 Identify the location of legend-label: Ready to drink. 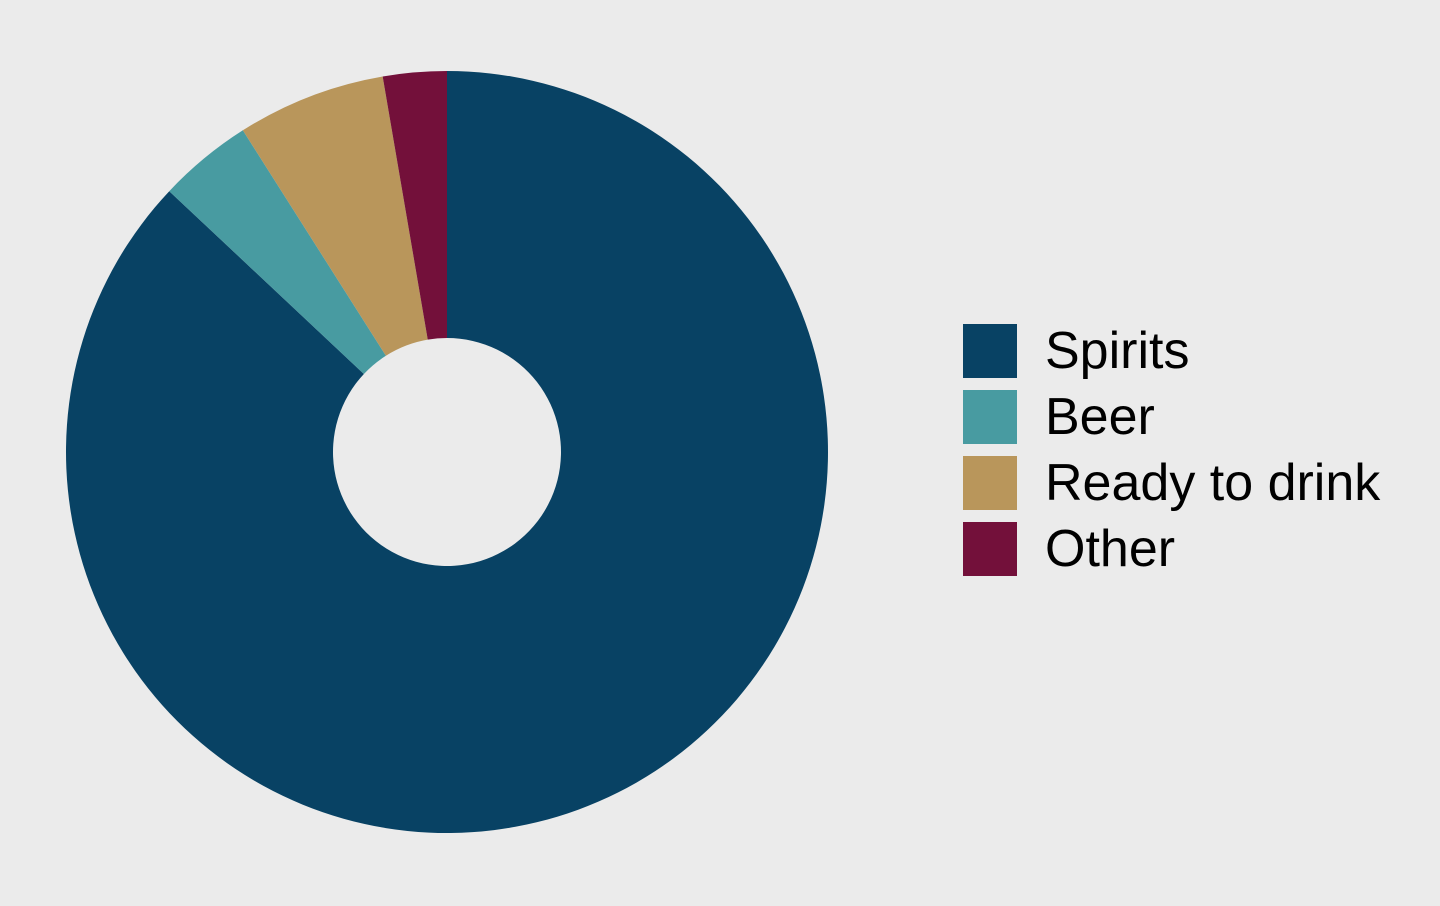
(1213, 483).